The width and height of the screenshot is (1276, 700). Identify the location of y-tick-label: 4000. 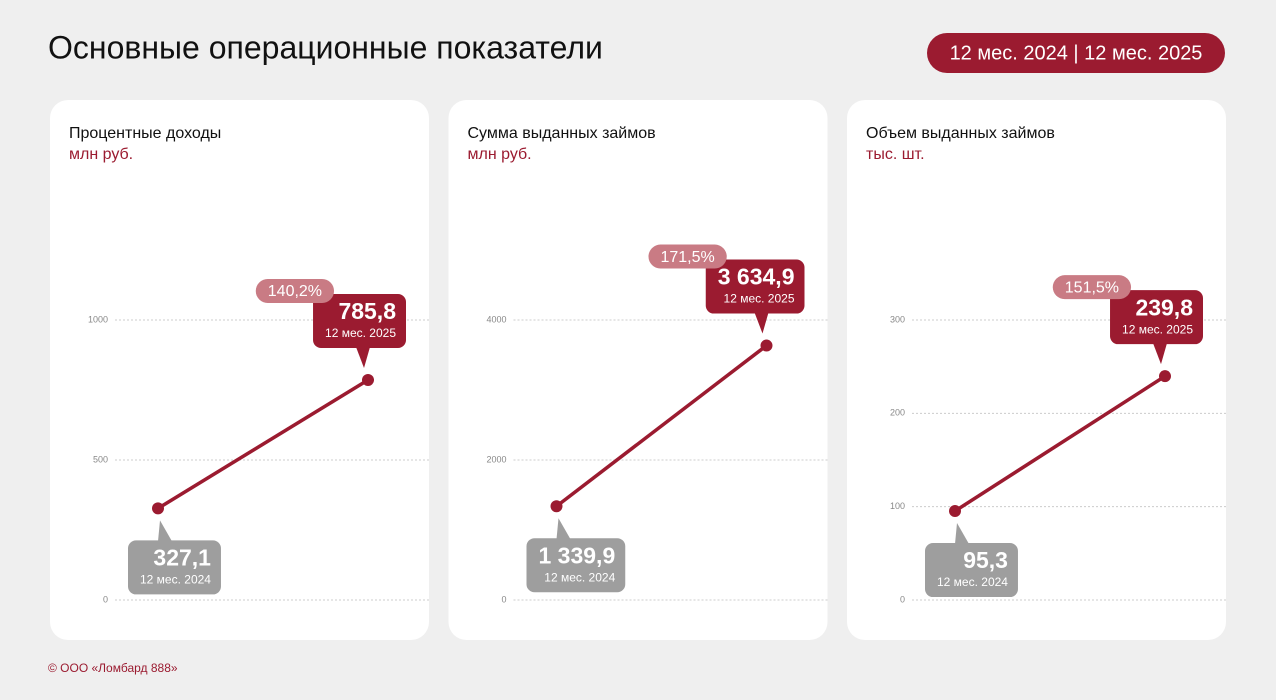
(496, 319).